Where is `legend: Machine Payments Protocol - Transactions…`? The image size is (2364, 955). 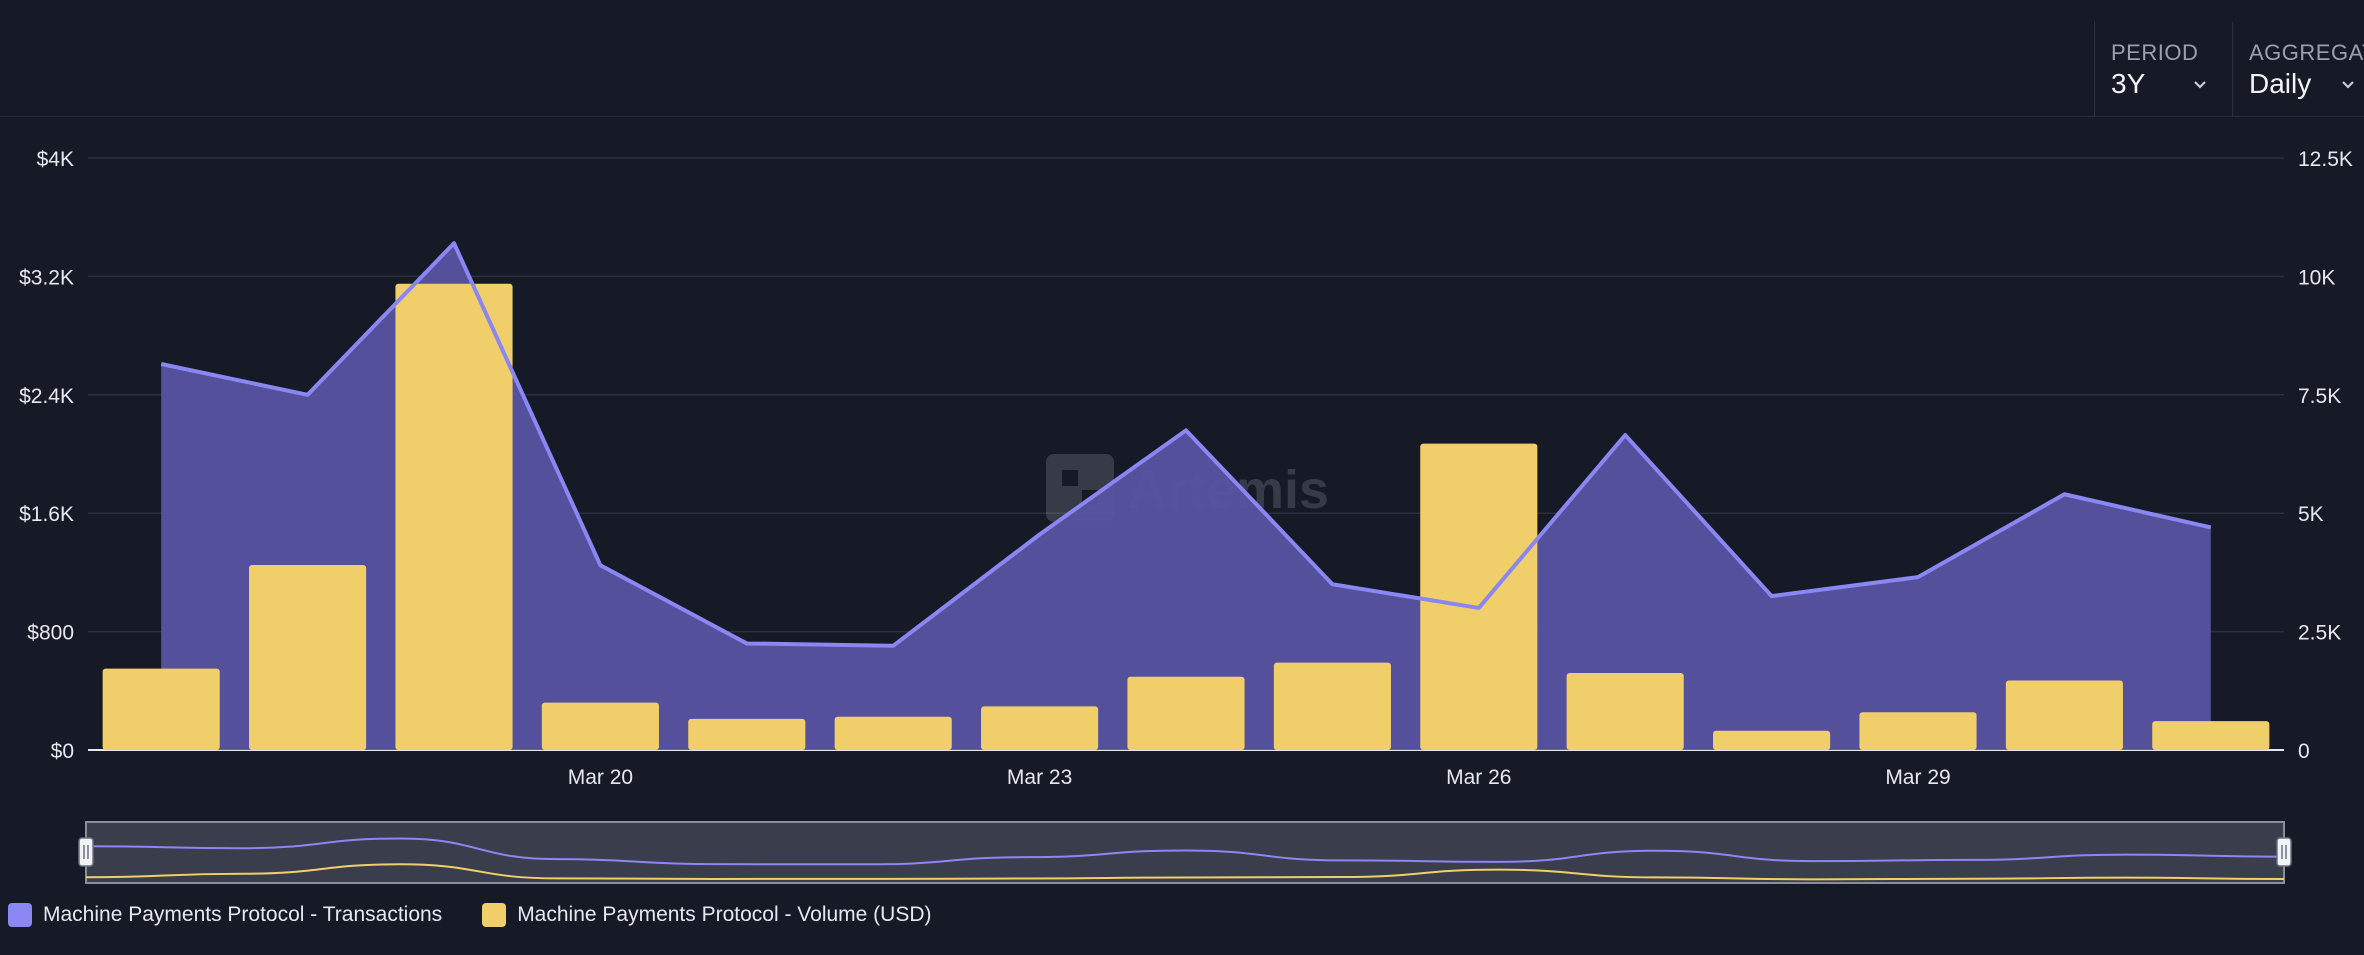
legend: Machine Payments Protocol - Transactions… is located at coordinates (490, 915).